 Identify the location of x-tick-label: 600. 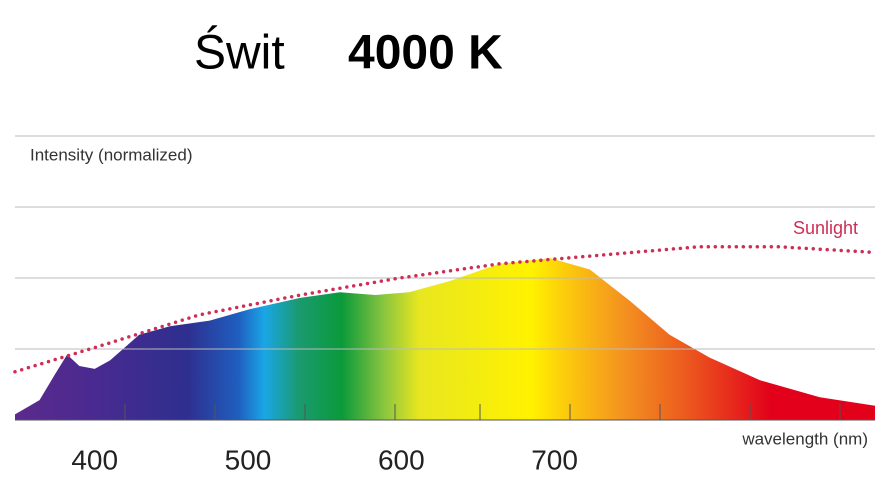
(401, 459).